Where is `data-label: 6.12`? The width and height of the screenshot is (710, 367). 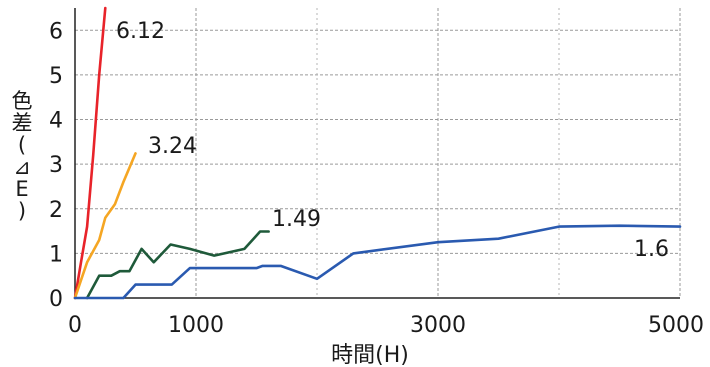
data-label: 6.12 is located at coordinates (140, 31).